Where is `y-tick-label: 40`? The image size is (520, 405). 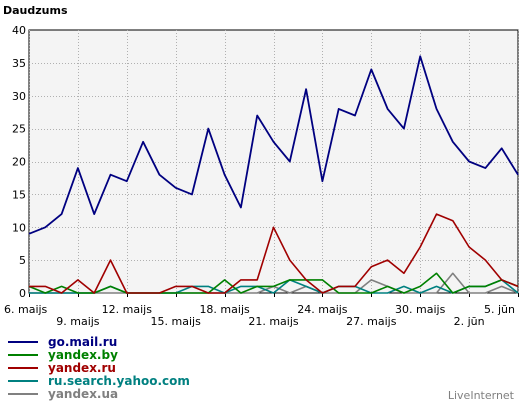
y-tick-label: 40 is located at coordinates (19, 30).